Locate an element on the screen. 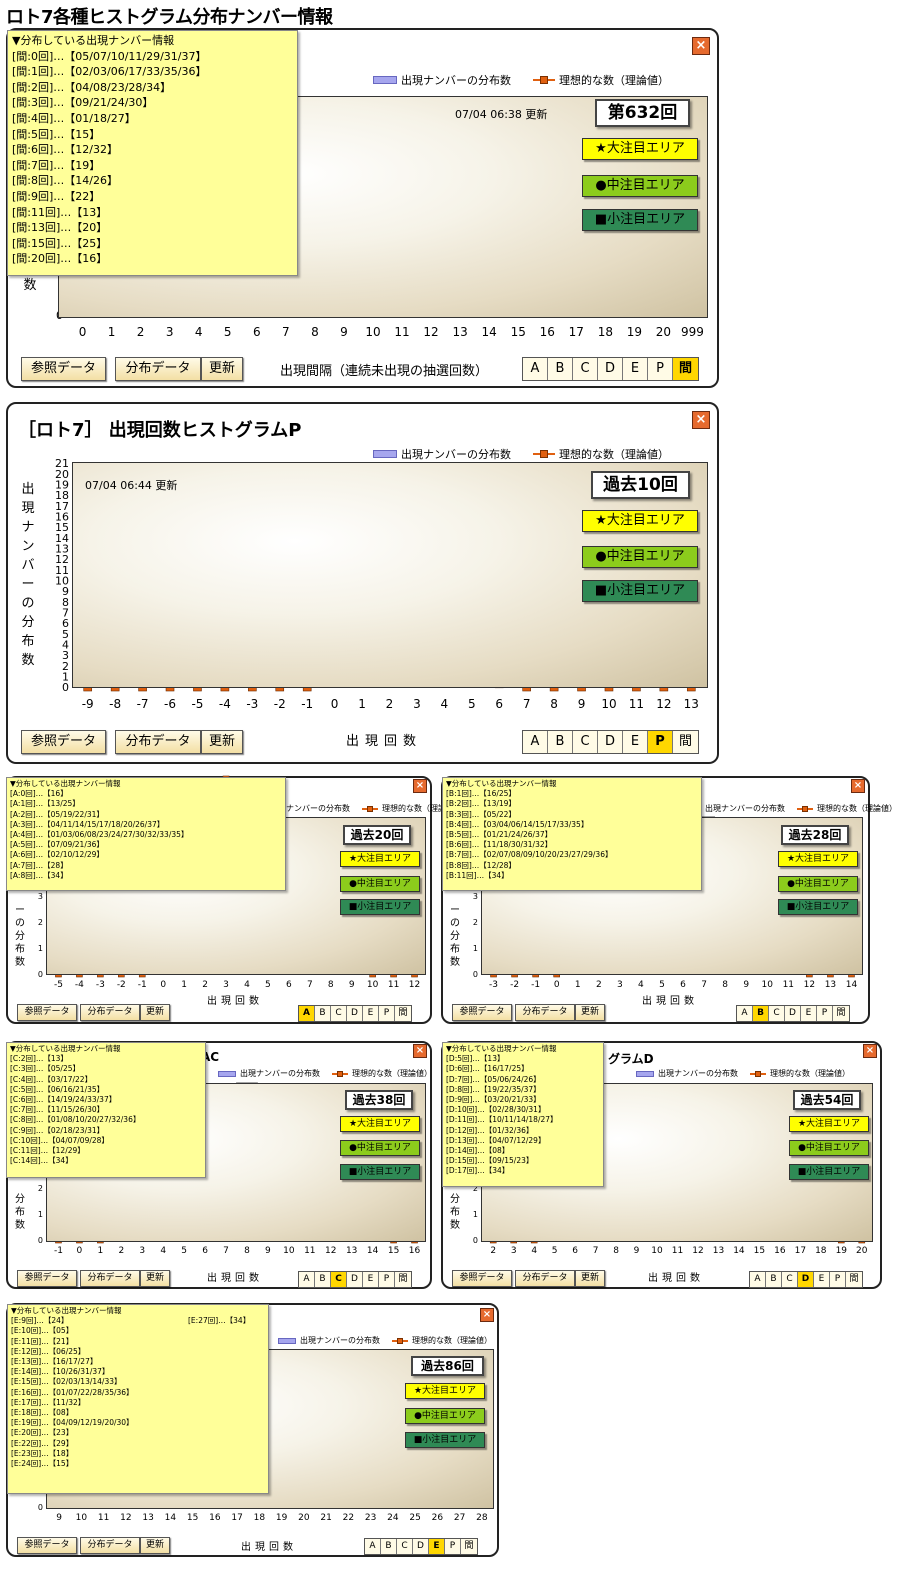 This screenshot has width=902, height=1592. info-line: [間:2回]…【04/08/23/28/34】 is located at coordinates (92, 87).